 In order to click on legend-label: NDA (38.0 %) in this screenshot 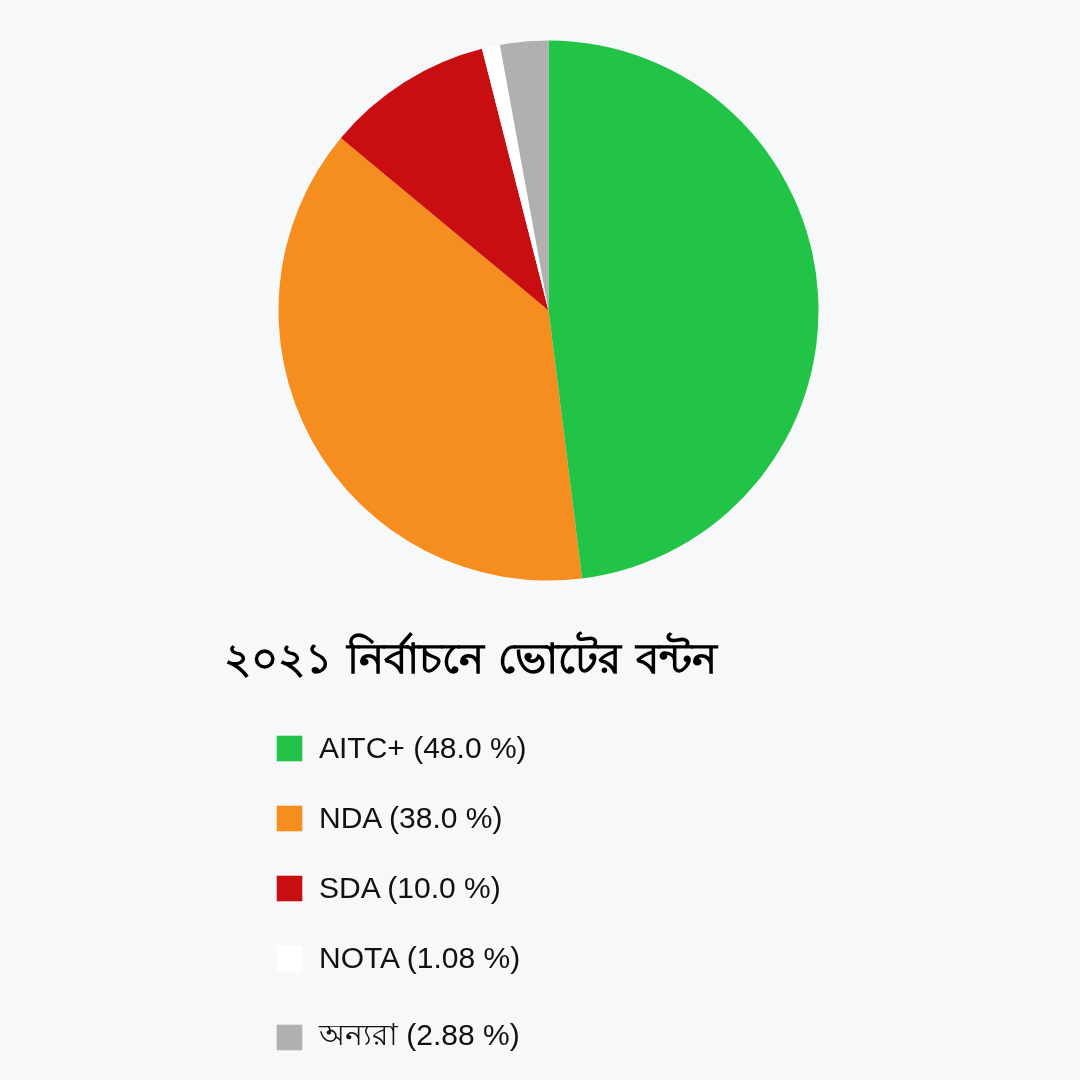, I will do `click(411, 818)`.